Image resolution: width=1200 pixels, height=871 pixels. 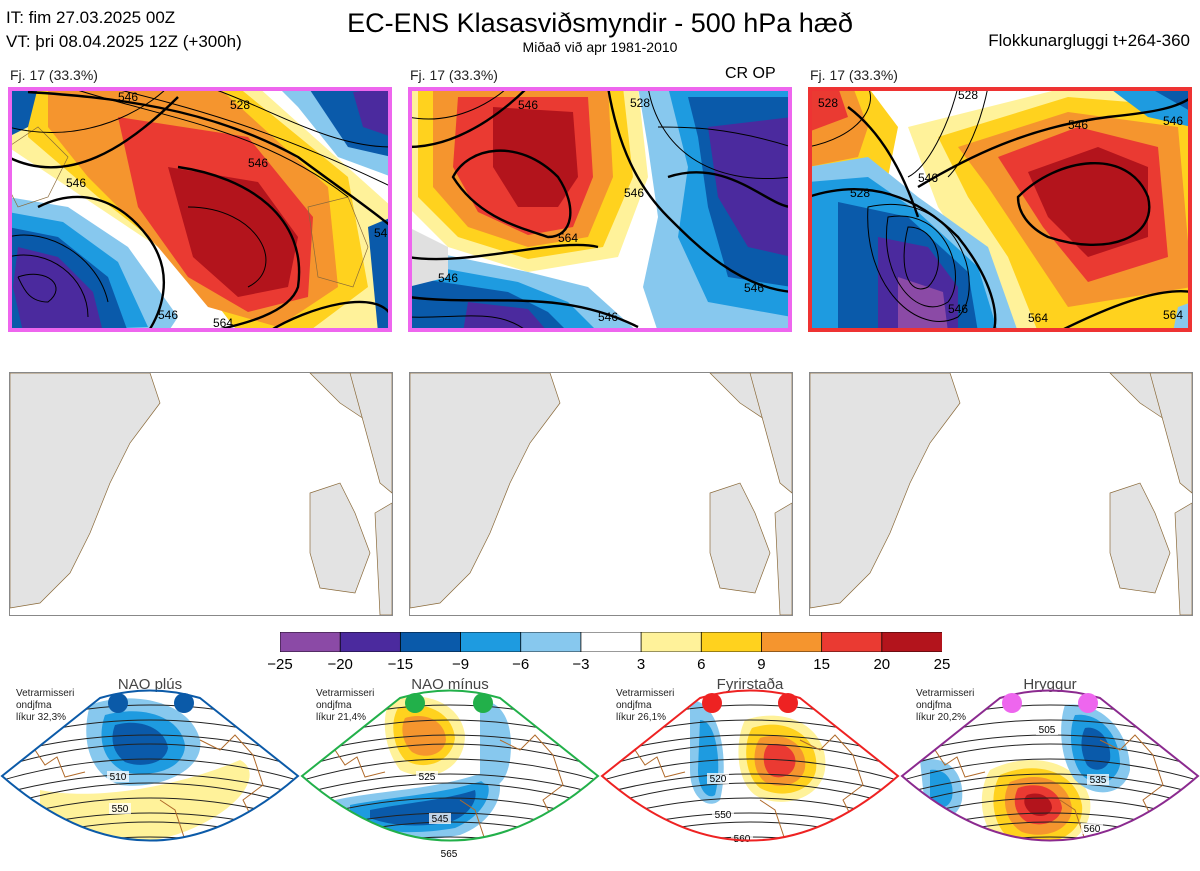 What do you see at coordinates (340, 664) in the screenshot?
I see `colorbar-tick-label: −20` at bounding box center [340, 664].